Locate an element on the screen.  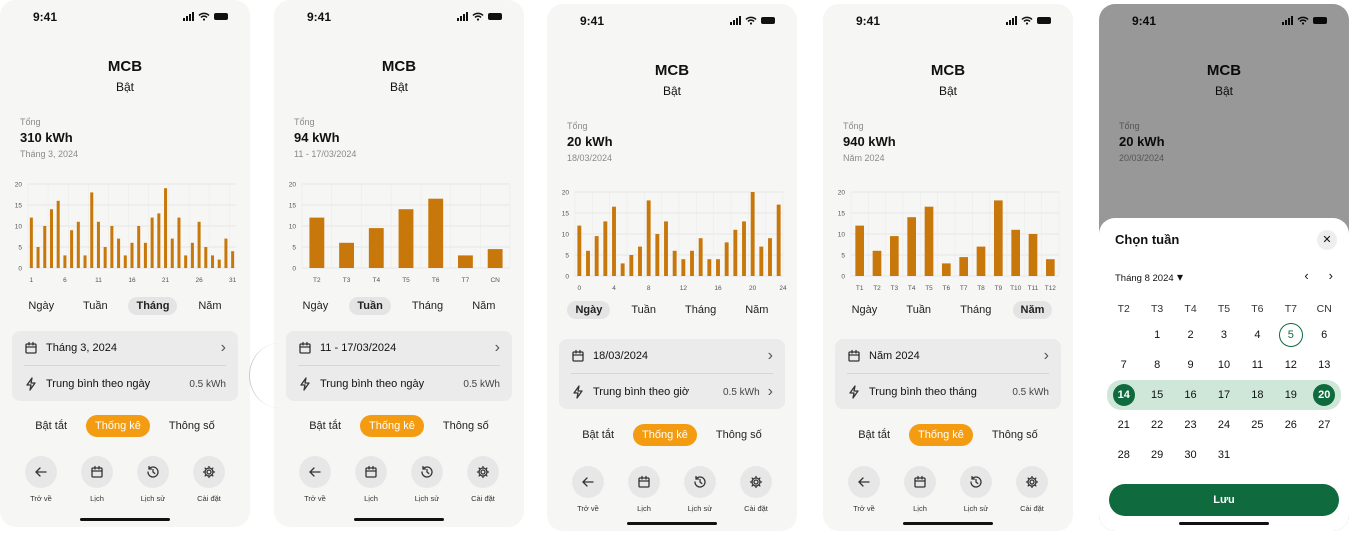
calendar-week: 28 29 30 31 is located at coordinates (1224, 455).